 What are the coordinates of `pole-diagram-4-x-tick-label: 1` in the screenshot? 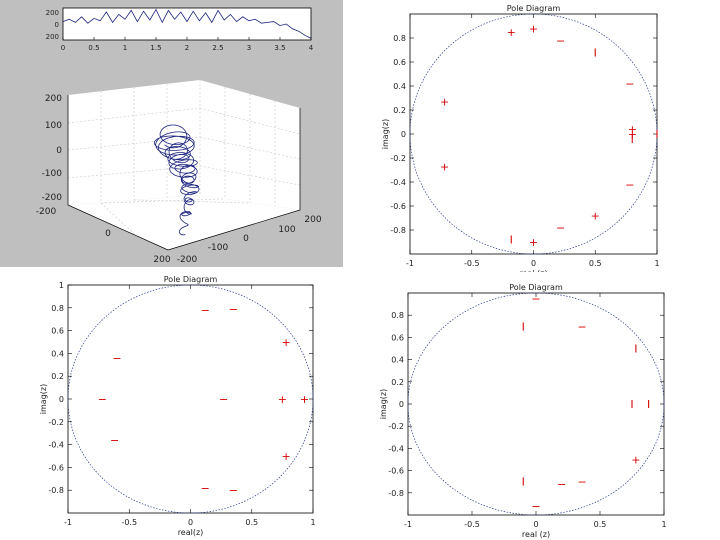 It's located at (663, 524).